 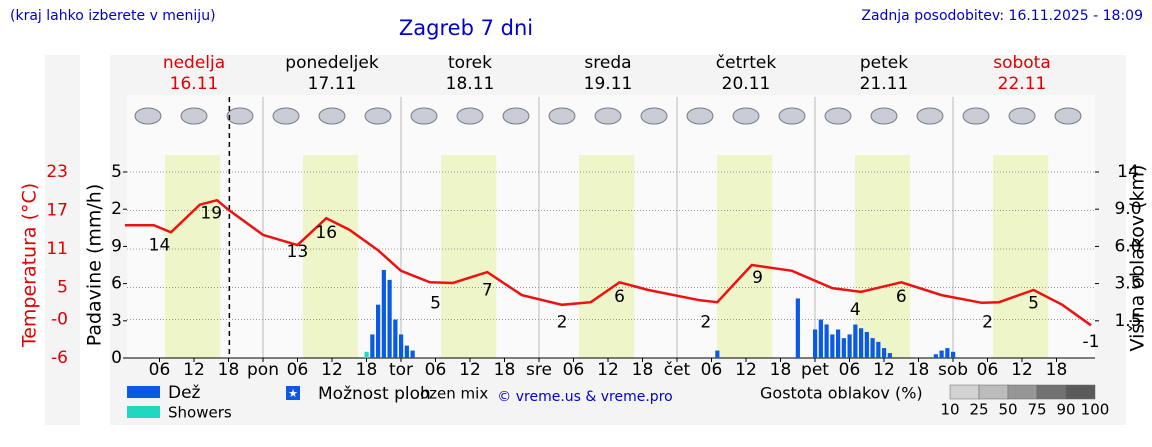 I want to click on credit: © vreme.us & vreme.pro, so click(x=584, y=397).